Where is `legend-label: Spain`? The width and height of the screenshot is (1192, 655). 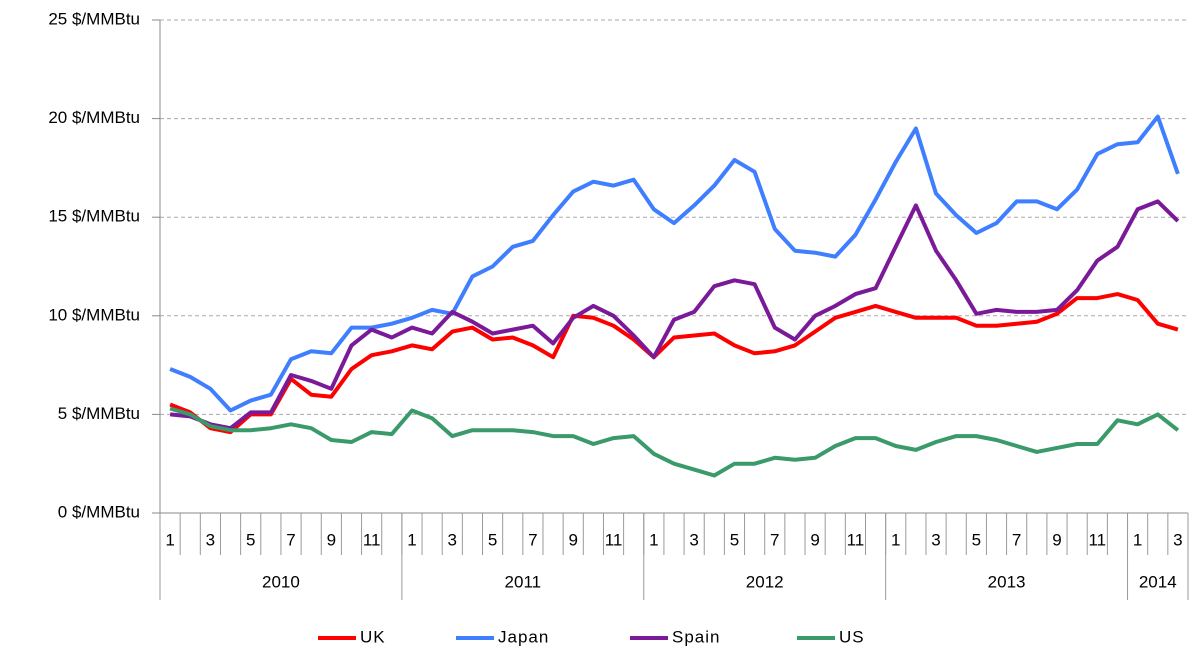 legend-label: Spain is located at coordinates (696, 636).